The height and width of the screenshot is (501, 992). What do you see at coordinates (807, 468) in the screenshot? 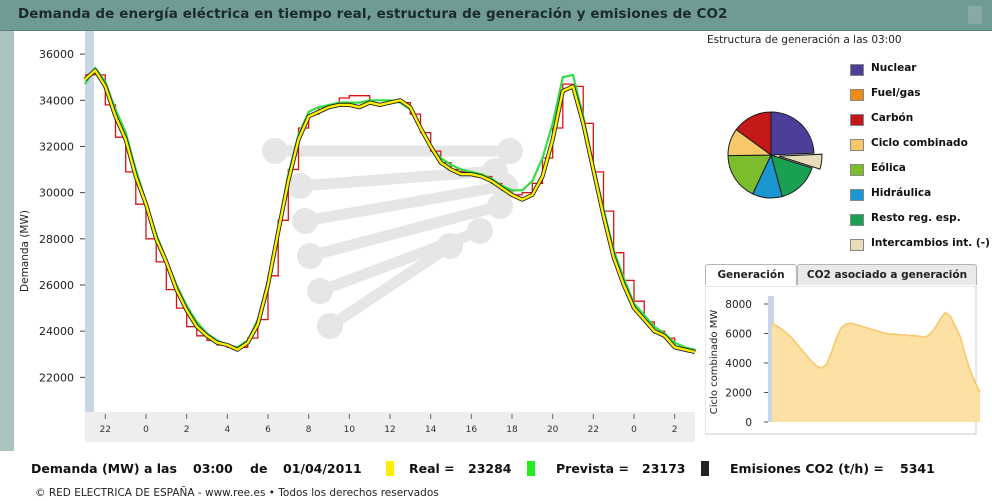
I see `emisiones-label: Emisiones CO2 (t/h) =` at bounding box center [807, 468].